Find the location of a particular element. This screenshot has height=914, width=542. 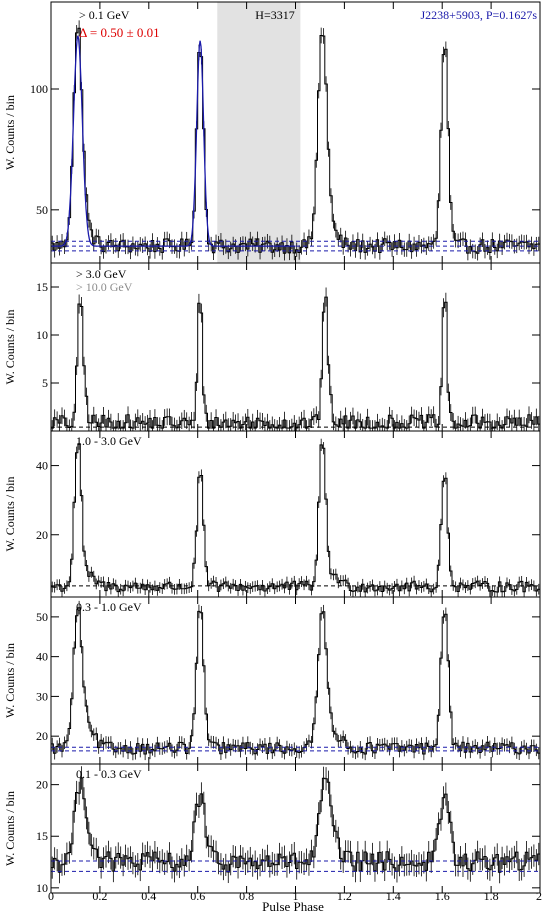

h-test-annotation: H=3317 is located at coordinates (274, 15).